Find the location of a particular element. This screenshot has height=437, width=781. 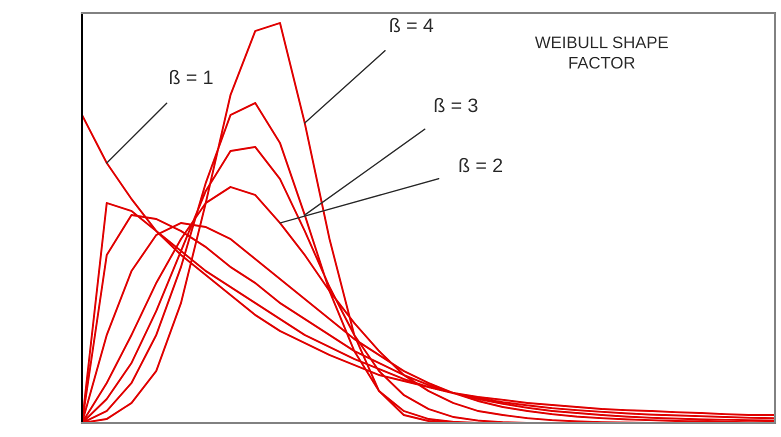

text: WEIBULL SHAPE FACTOR is located at coordinates (601, 52).